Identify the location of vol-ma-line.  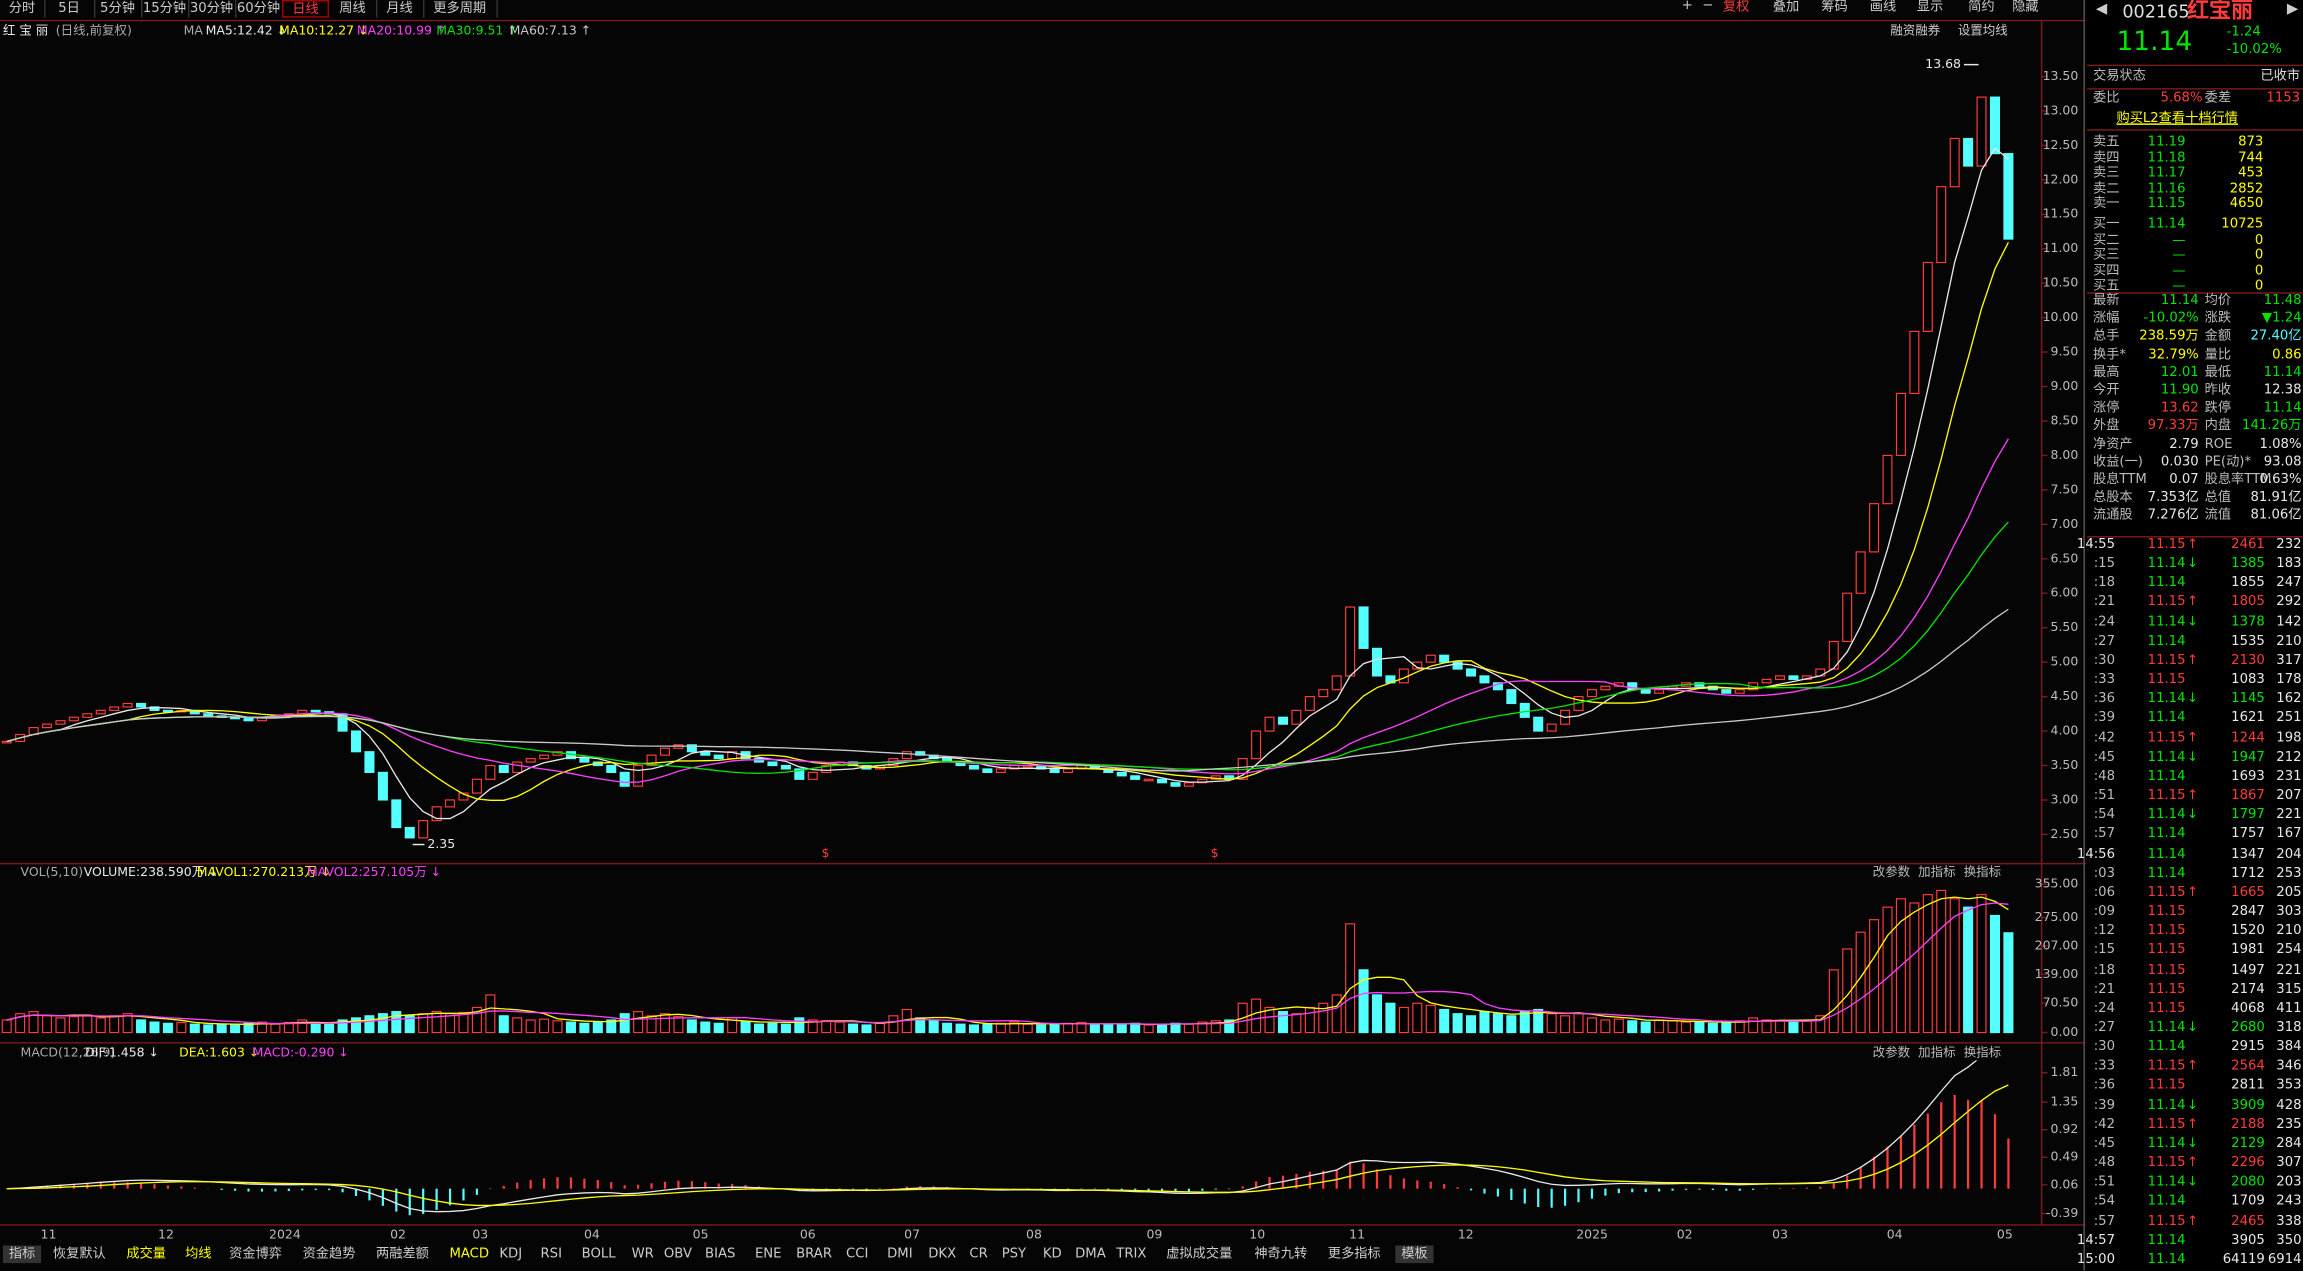
(1007, 963).